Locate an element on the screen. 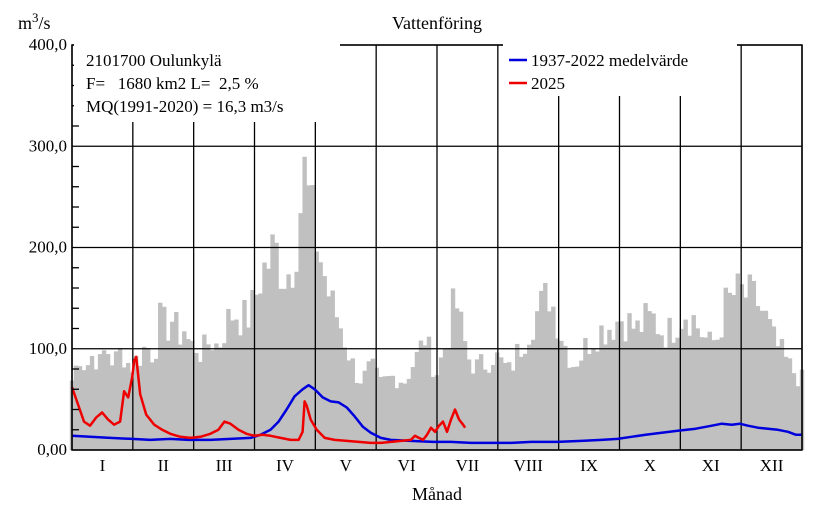  x-tick-label: I is located at coordinates (103, 465).